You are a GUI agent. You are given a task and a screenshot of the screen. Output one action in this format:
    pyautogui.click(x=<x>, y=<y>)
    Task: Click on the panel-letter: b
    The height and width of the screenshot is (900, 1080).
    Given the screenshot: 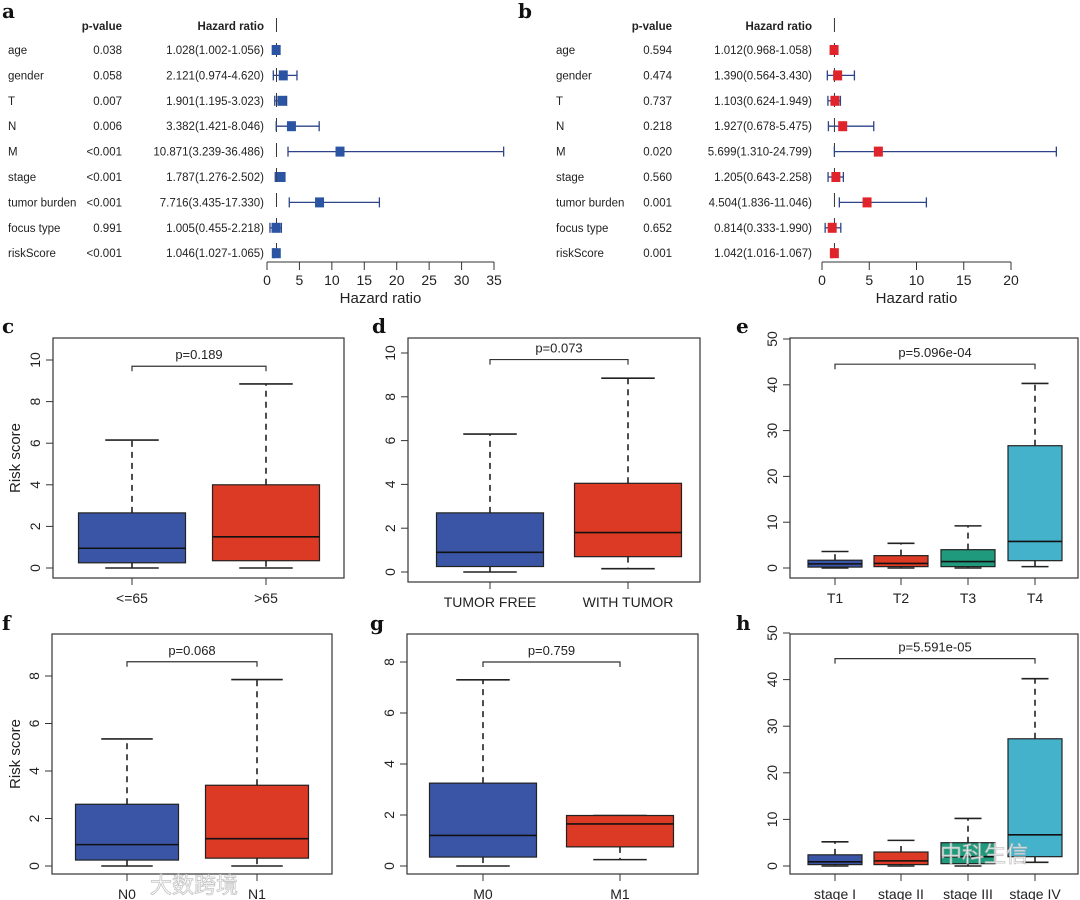 What is the action you would take?
    pyautogui.click(x=525, y=11)
    